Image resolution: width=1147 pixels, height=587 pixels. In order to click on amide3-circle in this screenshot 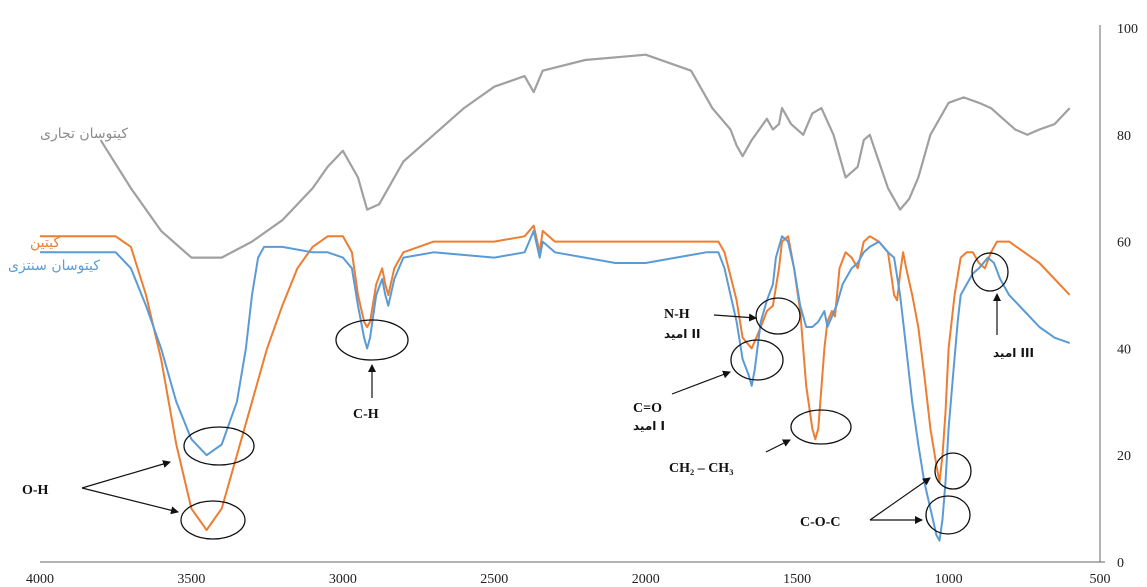, I will do `click(990, 272)`.